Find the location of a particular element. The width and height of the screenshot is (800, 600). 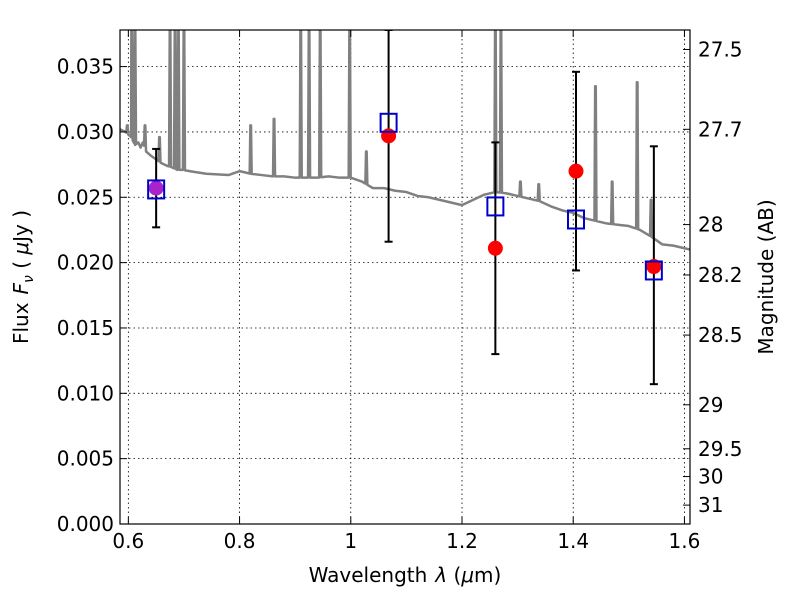

y-tick-label: 0.005 is located at coordinates (85, 459).